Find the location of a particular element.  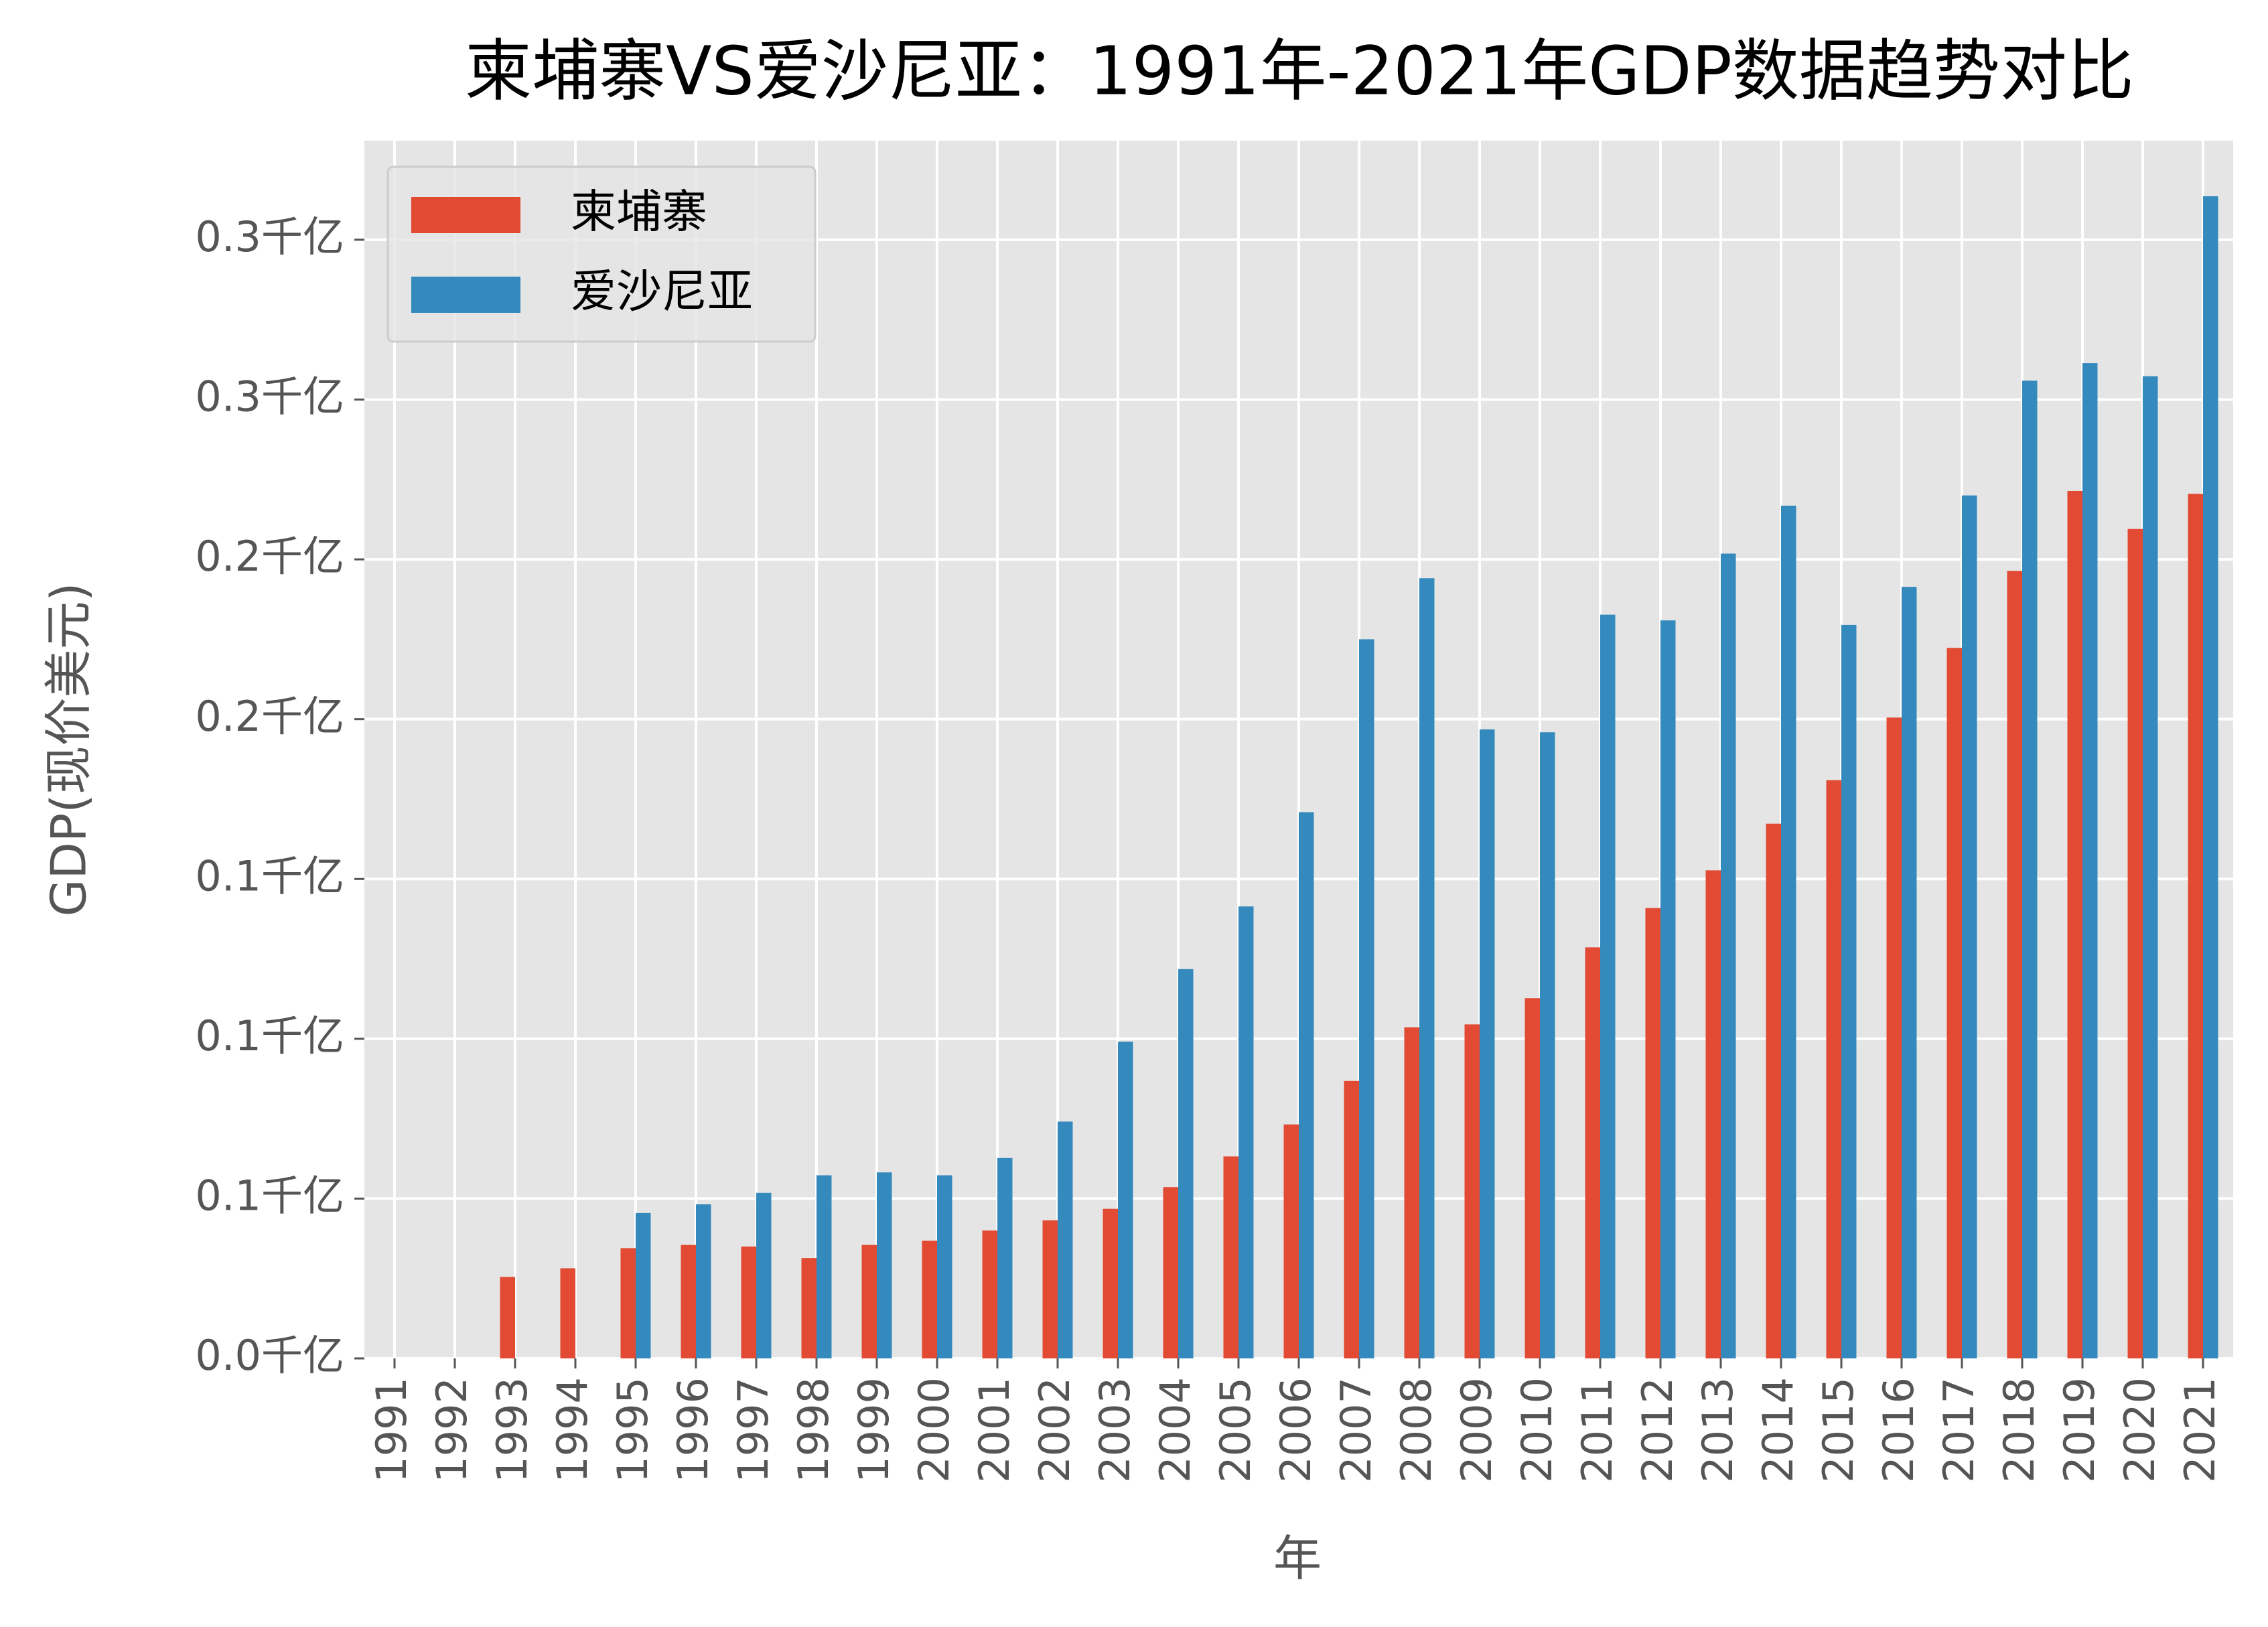

legend-label: 爱沙尼亚 is located at coordinates (662, 292).